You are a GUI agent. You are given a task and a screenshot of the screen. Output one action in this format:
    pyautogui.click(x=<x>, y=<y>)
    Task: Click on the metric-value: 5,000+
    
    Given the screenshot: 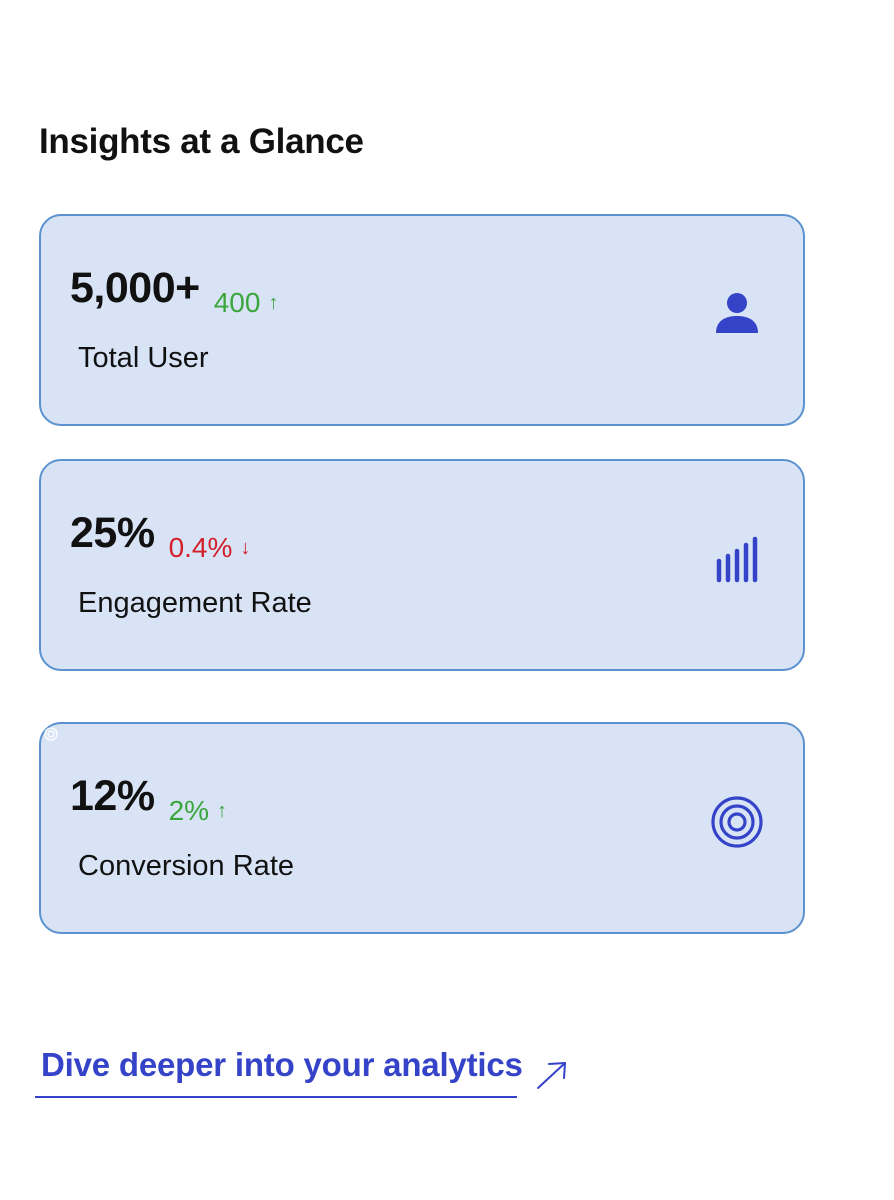 What is the action you would take?
    pyautogui.click(x=135, y=288)
    